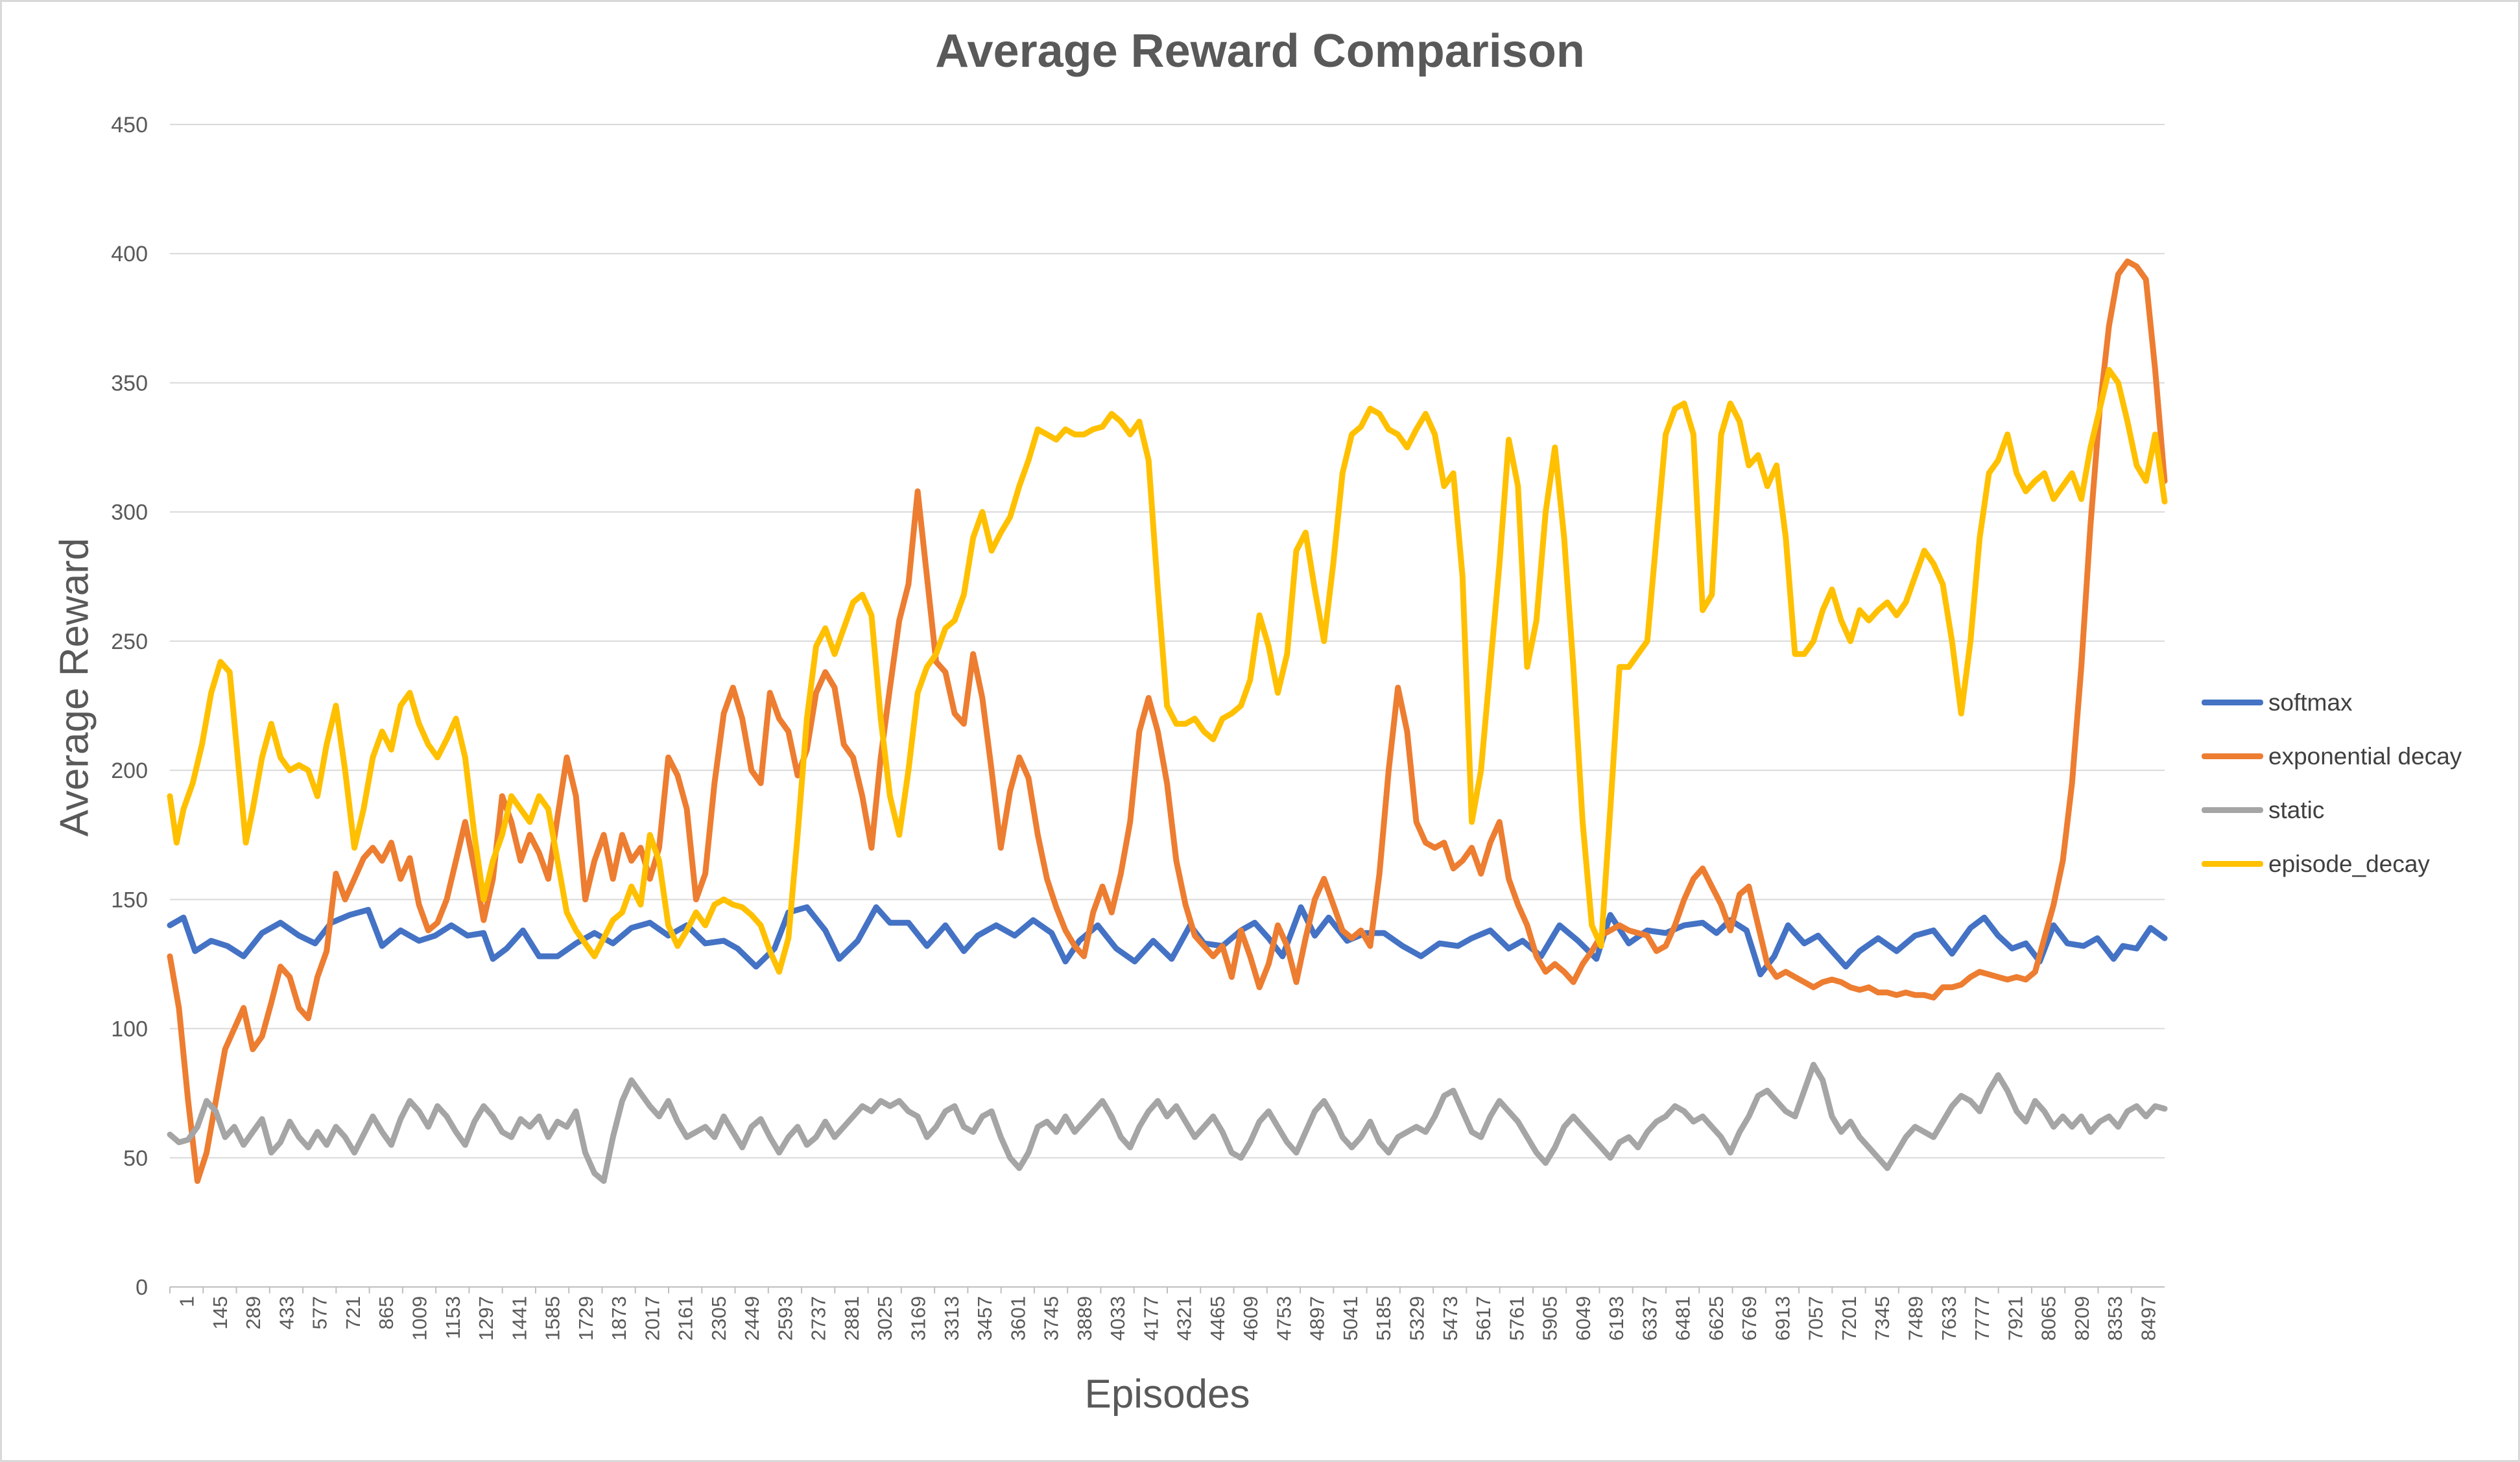 This screenshot has width=2520, height=1462. What do you see at coordinates (2310, 702) in the screenshot?
I see `legend-label: softmax` at bounding box center [2310, 702].